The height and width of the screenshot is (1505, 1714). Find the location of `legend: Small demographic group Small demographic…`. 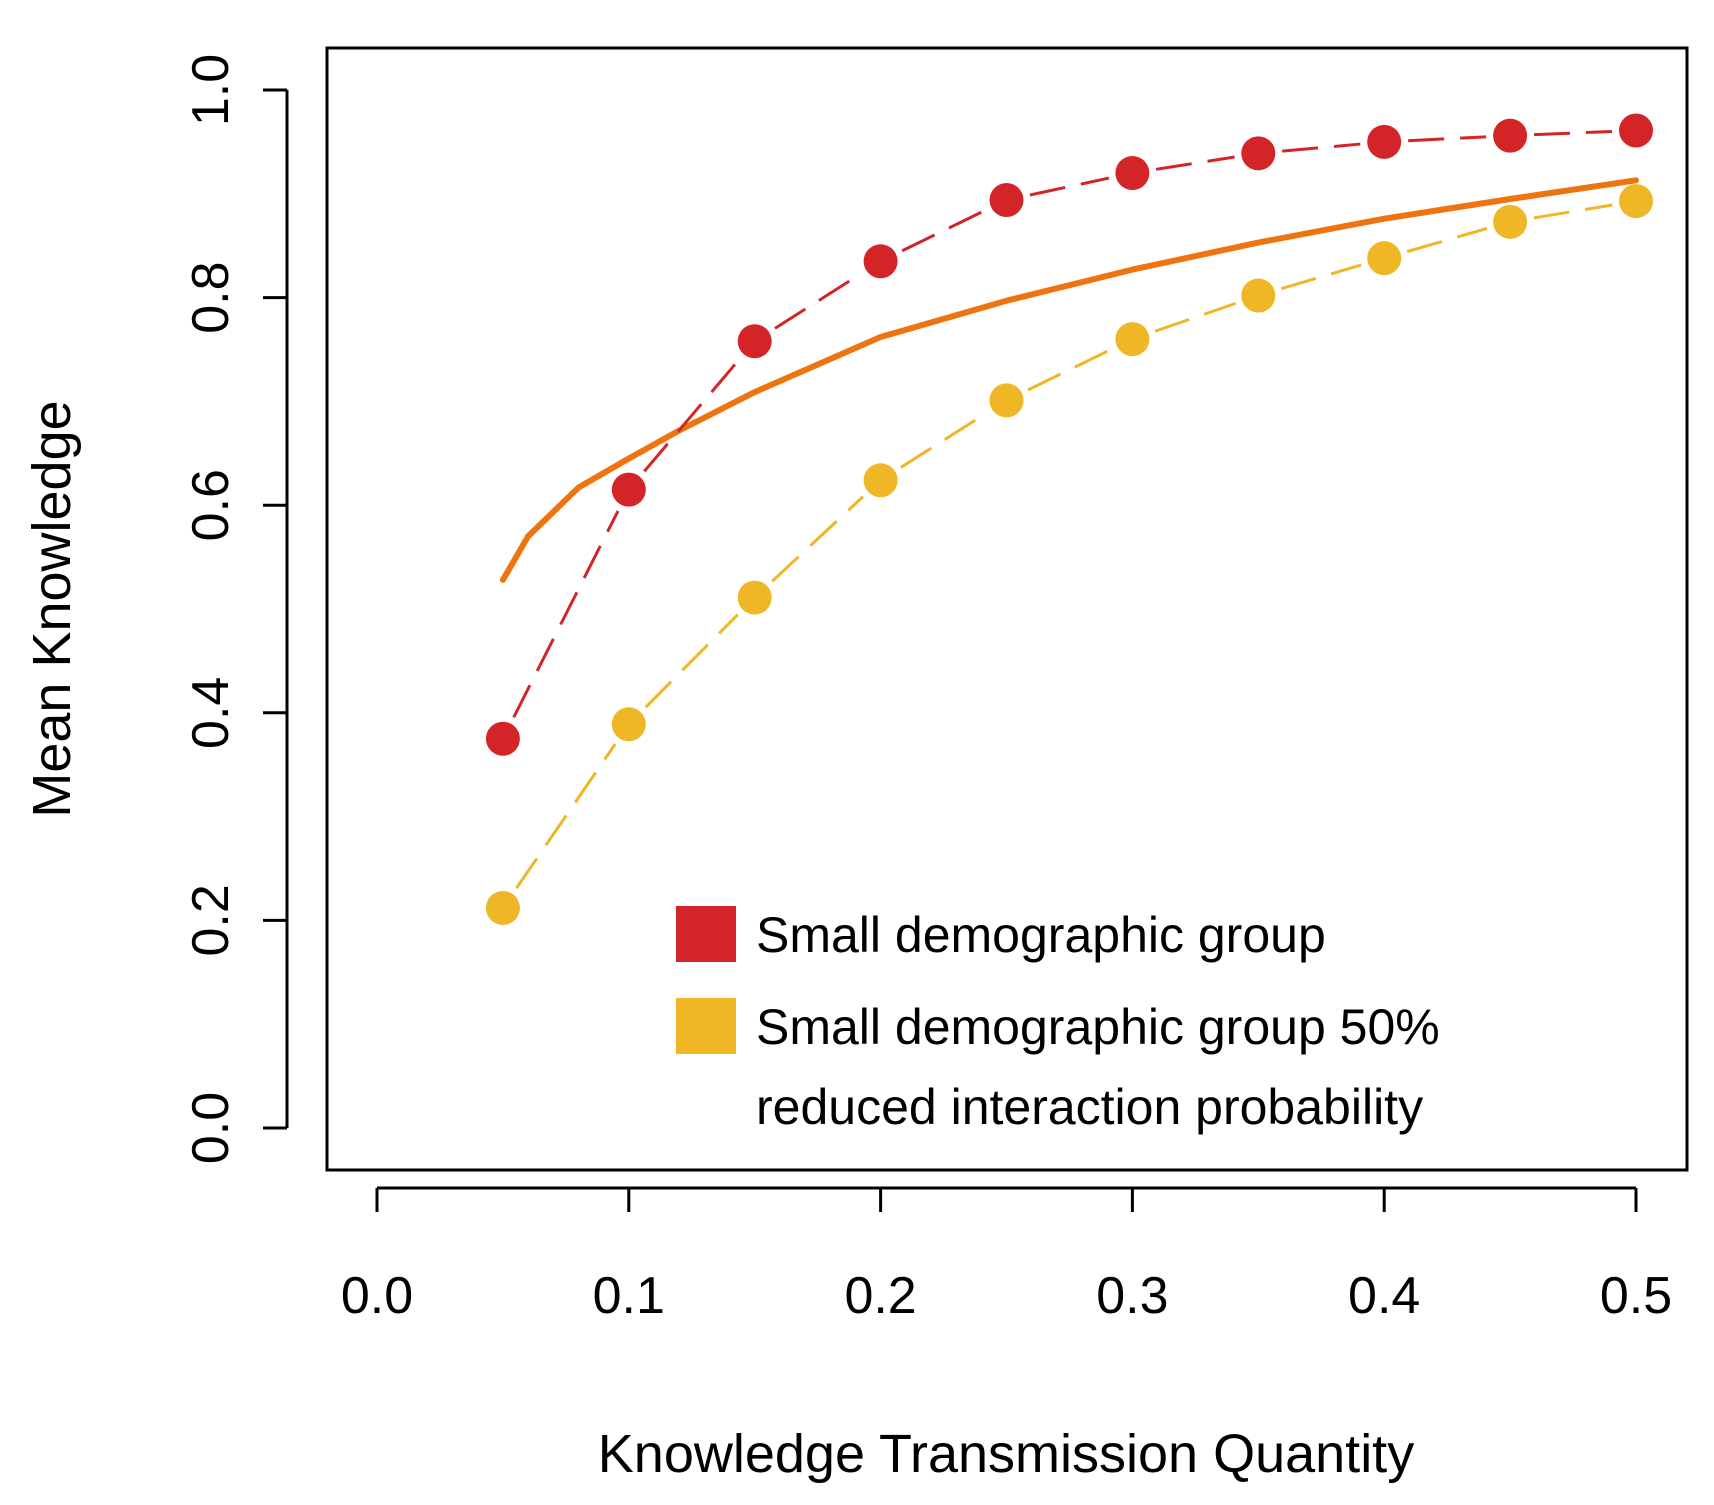

legend: Small demographic group Small demographic… is located at coordinates (1058, 1020).